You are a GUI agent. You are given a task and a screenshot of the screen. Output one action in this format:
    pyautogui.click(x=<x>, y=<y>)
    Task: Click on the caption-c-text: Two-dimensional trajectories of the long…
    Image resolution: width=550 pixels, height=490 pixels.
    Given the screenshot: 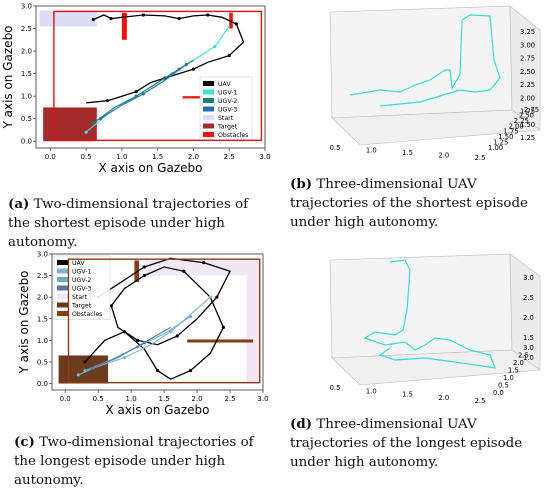 What is the action you would take?
    pyautogui.click(x=134, y=461)
    